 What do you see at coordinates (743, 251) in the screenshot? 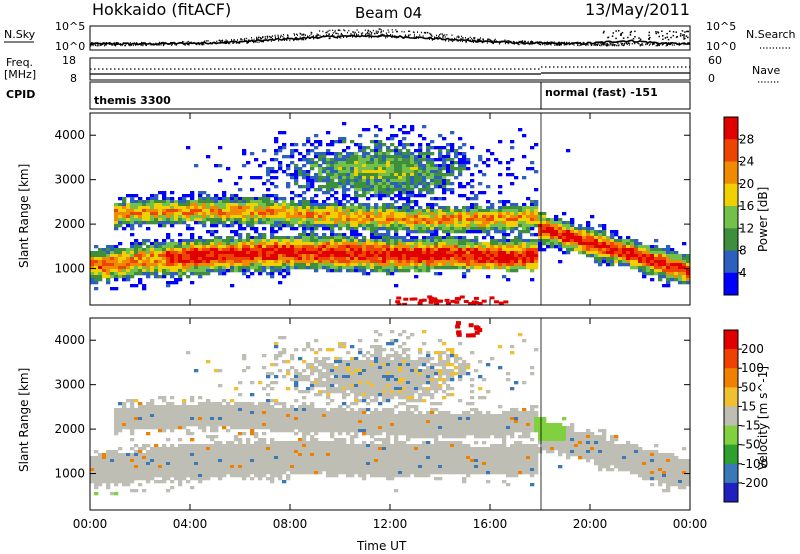
I see `colorbar-tick: 8` at bounding box center [743, 251].